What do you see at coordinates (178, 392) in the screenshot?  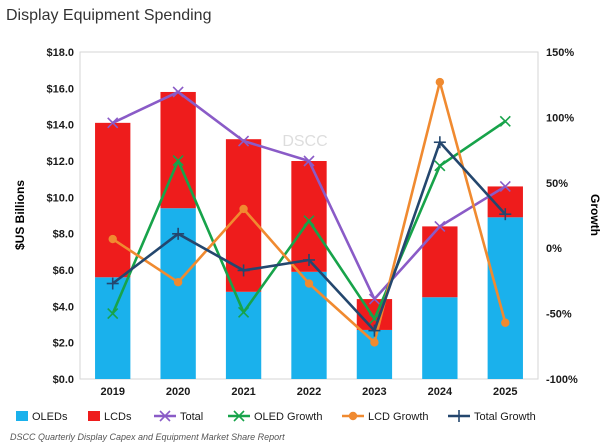 I see `x-tick-label: 2020` at bounding box center [178, 392].